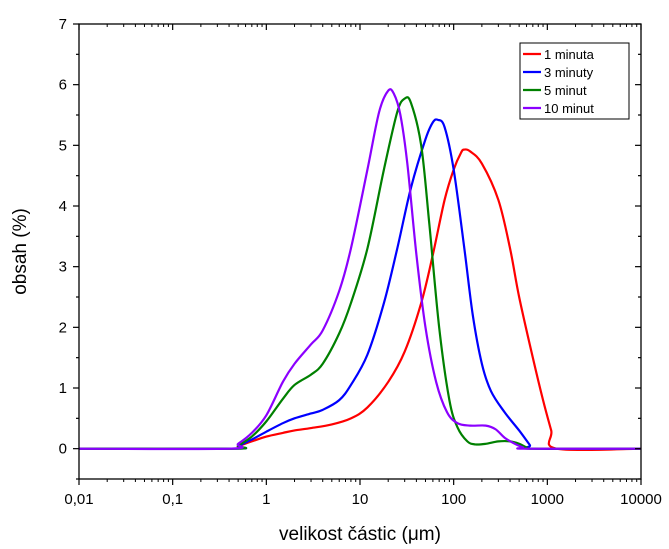 This screenshot has height=549, width=669. Describe the element at coordinates (63, 85) in the screenshot. I see `y-tick-label: 6` at that location.